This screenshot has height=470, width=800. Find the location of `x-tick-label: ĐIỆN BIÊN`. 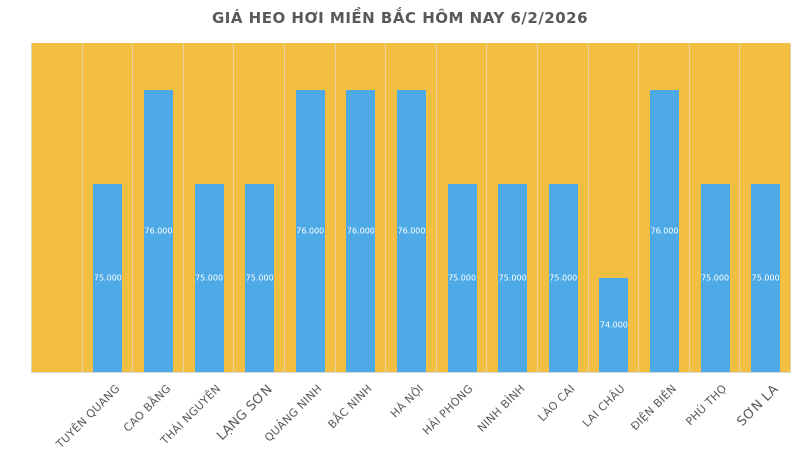

x-tick-label: ĐIỆN BIÊN is located at coordinates (653, 408).